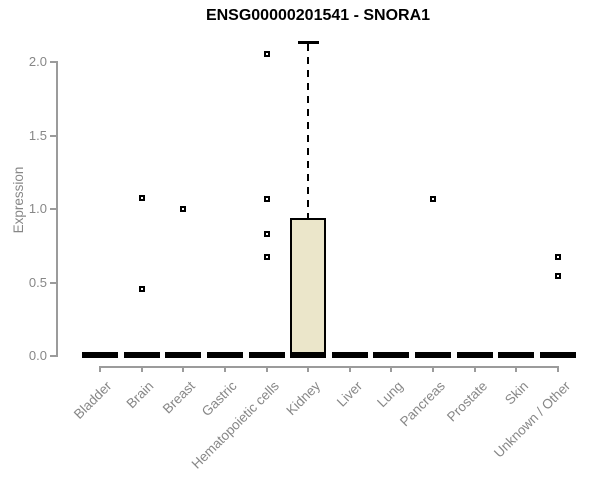 This screenshot has width=600, height=500. What do you see at coordinates (308, 288) in the screenshot?
I see `boxplot-box` at bounding box center [308, 288].